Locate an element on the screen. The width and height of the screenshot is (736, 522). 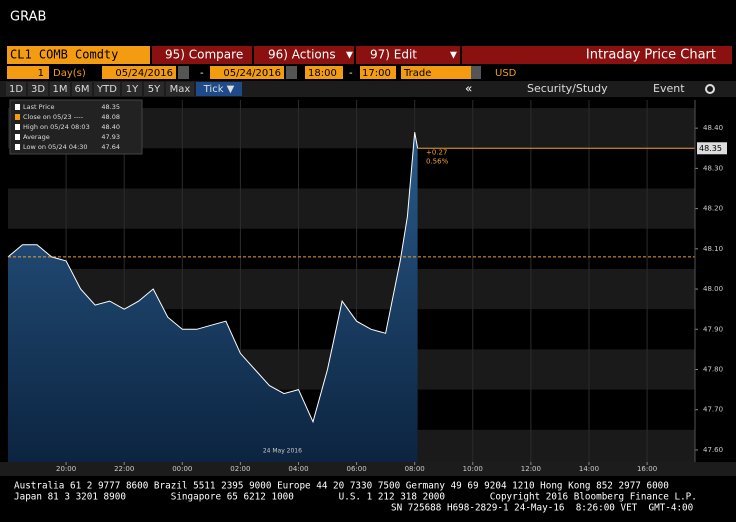
y-tick-label: 47.80 is located at coordinates (713, 369).